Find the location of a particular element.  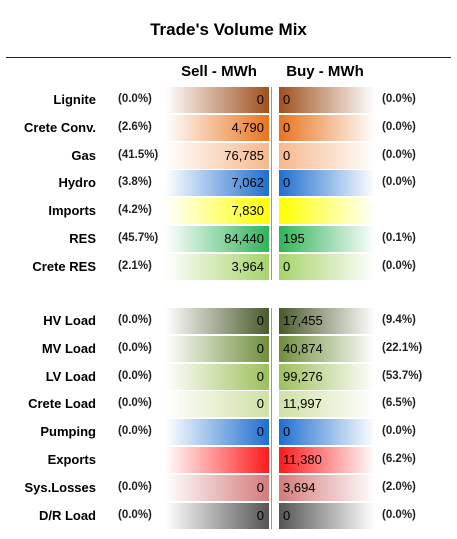

row-category-label: D/R Load is located at coordinates (67, 515).